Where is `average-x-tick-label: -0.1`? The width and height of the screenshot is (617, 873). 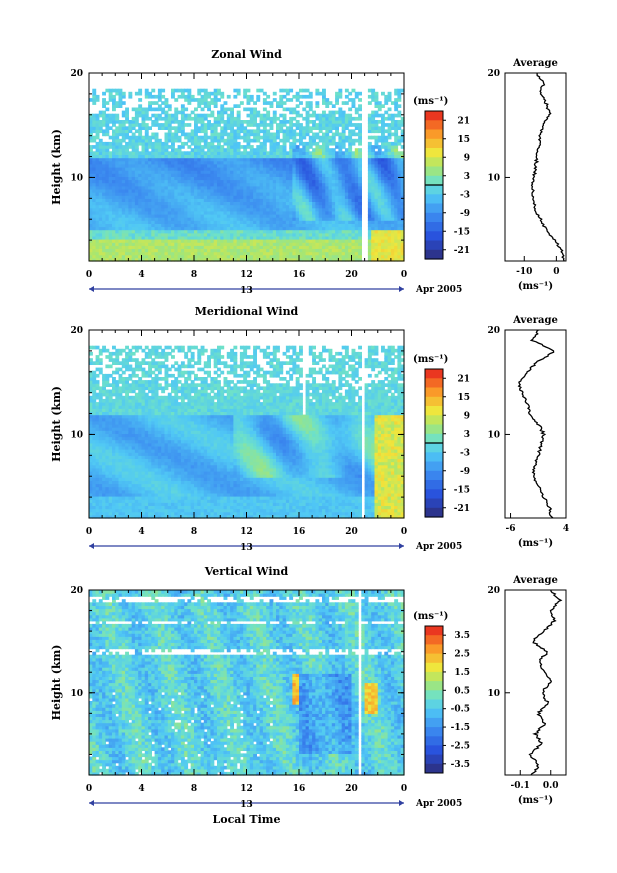
average-x-tick-label: -0.1 is located at coordinates (520, 786).